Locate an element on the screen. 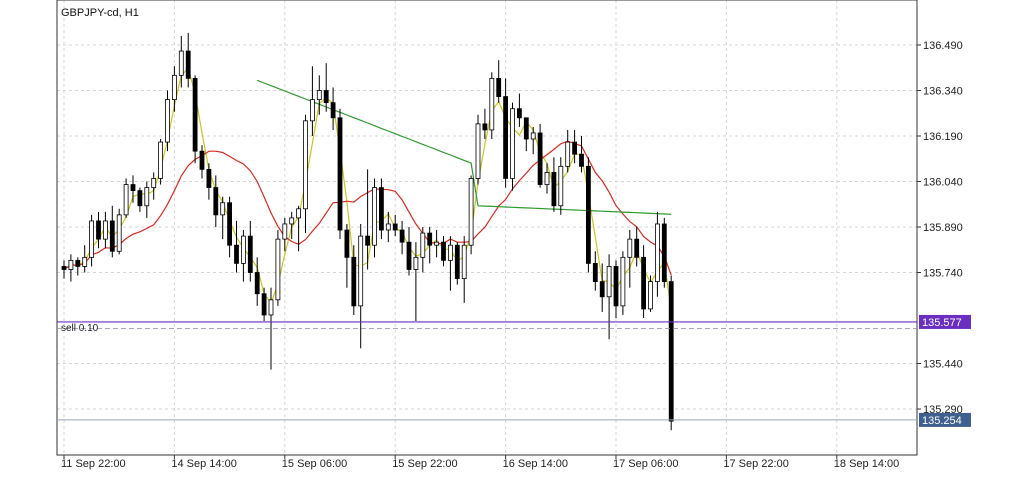 Image resolution: width=1024 pixels, height=478 pixels. y-tick-label: 135.290 is located at coordinates (943, 410).